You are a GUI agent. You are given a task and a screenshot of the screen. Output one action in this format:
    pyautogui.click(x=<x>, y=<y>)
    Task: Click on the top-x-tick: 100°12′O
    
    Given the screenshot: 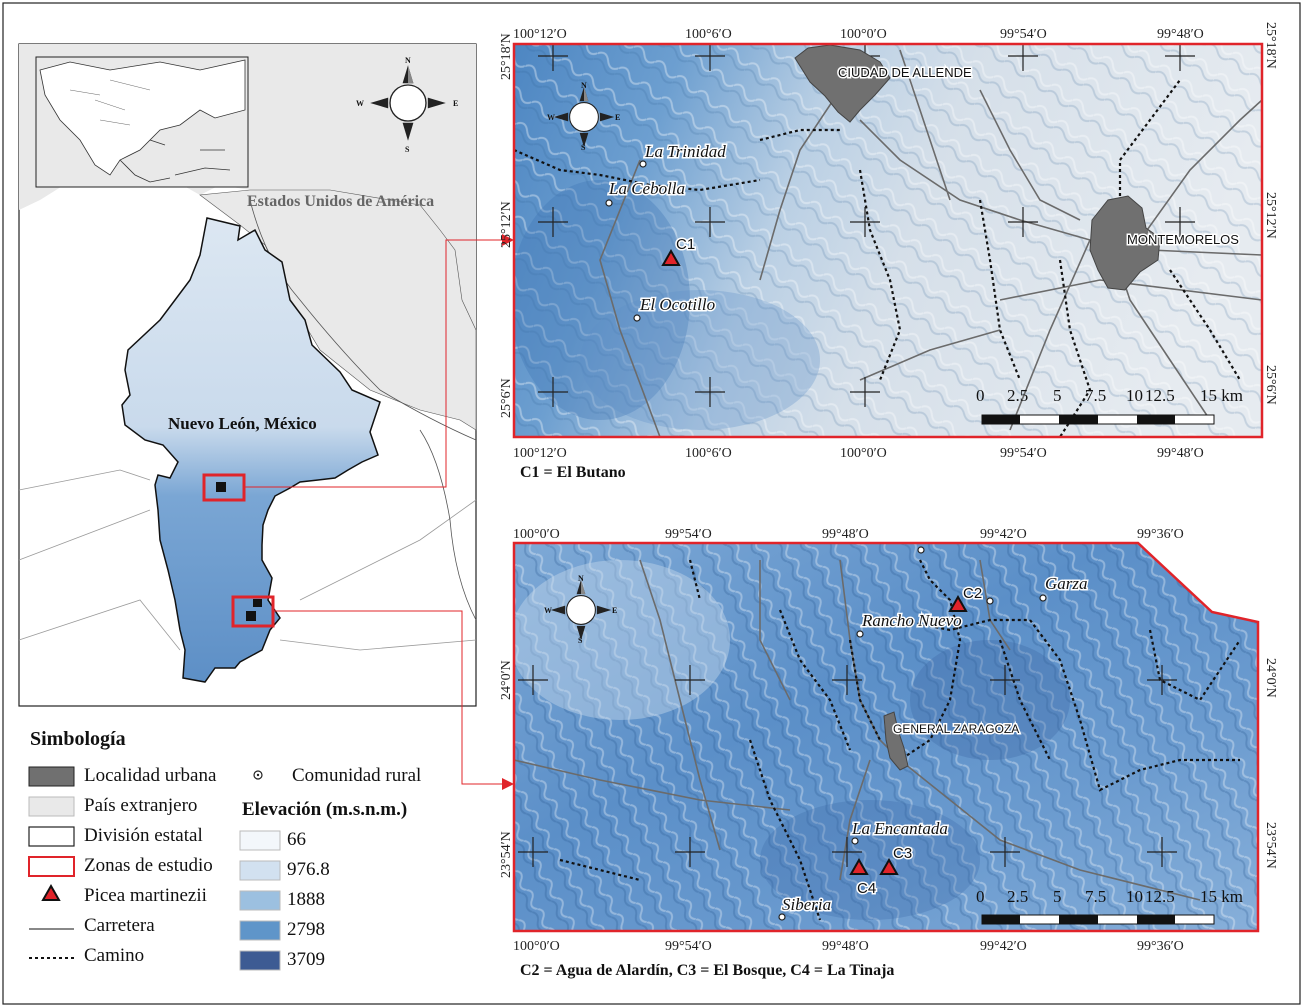 What is the action you would take?
    pyautogui.click(x=540, y=34)
    